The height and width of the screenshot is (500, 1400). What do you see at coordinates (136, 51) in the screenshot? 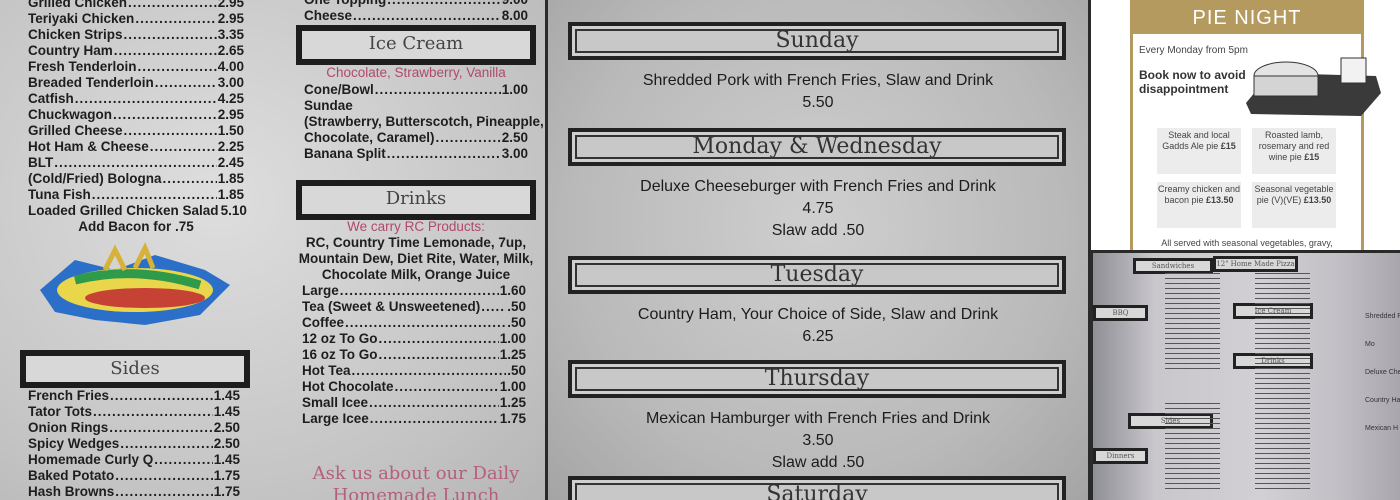
I see `menu-item: Country Ham 2.65` at bounding box center [136, 51].